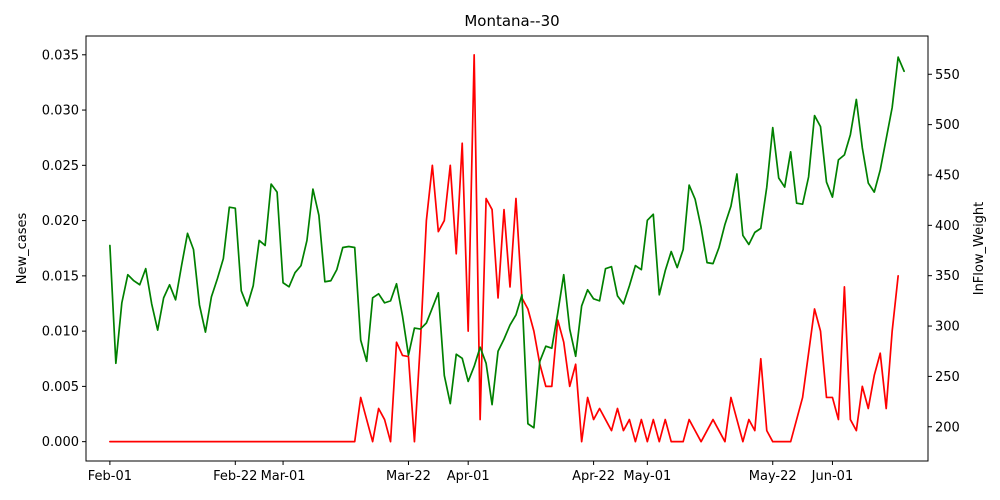 This screenshot has width=1000, height=500. Describe the element at coordinates (60, 332) in the screenshot. I see `y-tick-label-left: 0.010` at that location.